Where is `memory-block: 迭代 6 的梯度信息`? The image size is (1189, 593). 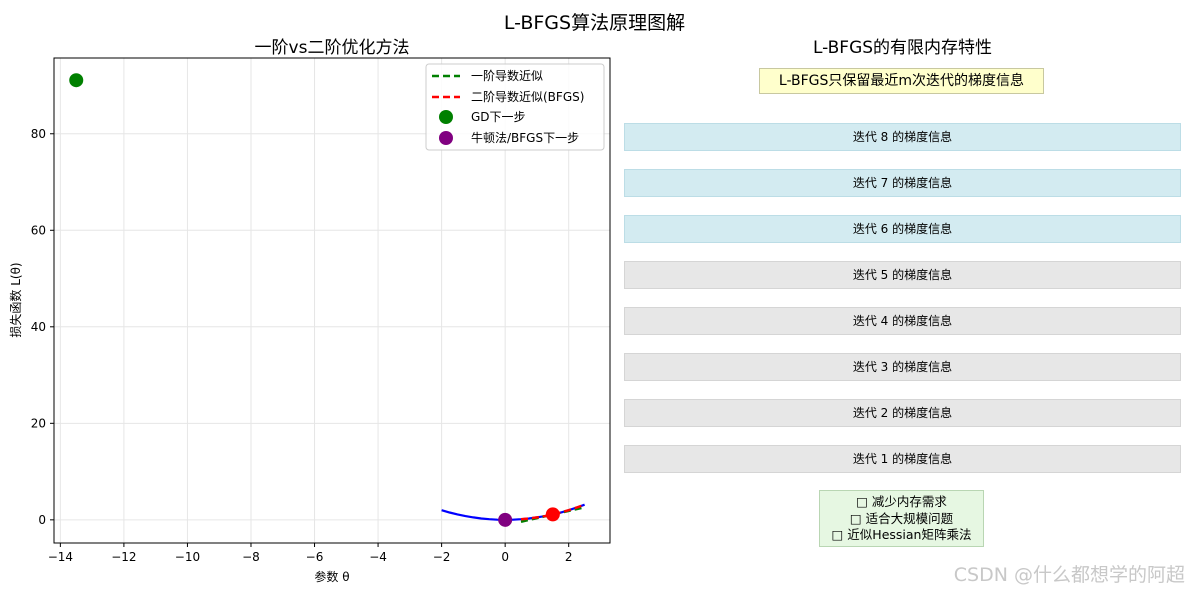
memory-block: 迭代 6 的梯度信息 is located at coordinates (902, 229).